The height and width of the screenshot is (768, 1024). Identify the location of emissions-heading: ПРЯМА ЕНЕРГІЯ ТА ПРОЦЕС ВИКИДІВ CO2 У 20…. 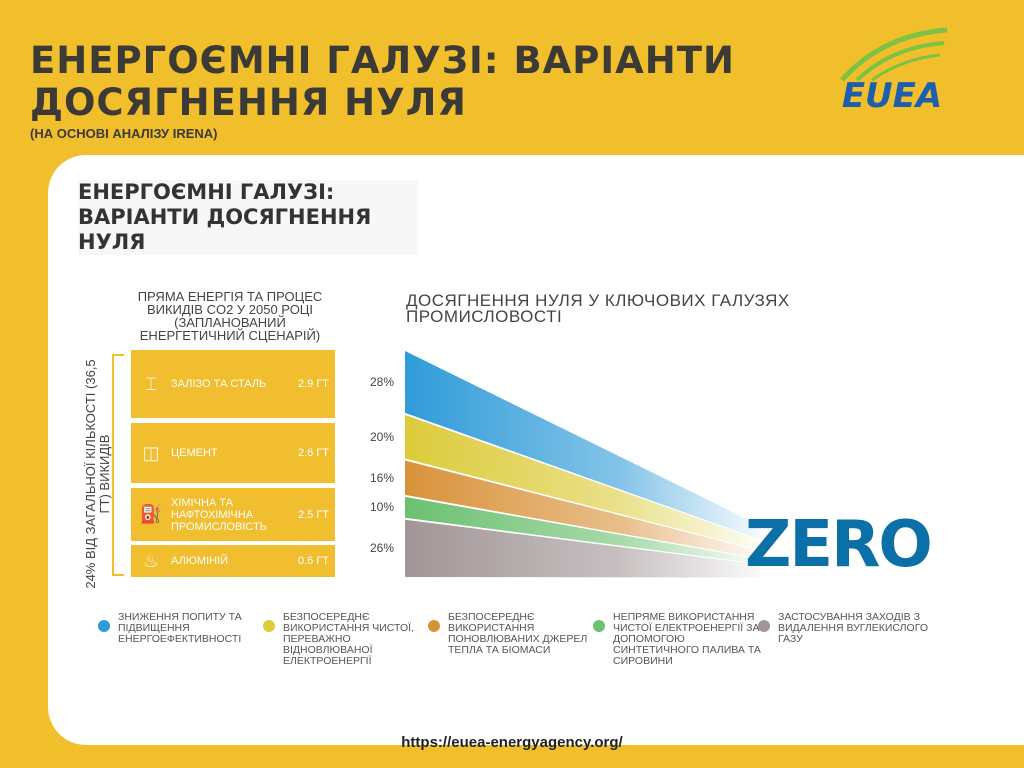
(230, 316).